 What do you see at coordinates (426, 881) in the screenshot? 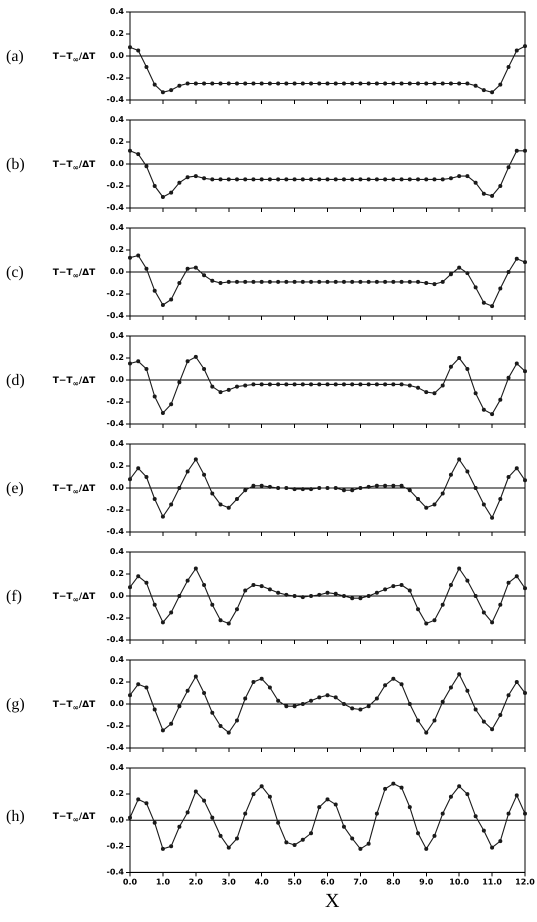
I see `x-tick-label: 9.0` at bounding box center [426, 881].